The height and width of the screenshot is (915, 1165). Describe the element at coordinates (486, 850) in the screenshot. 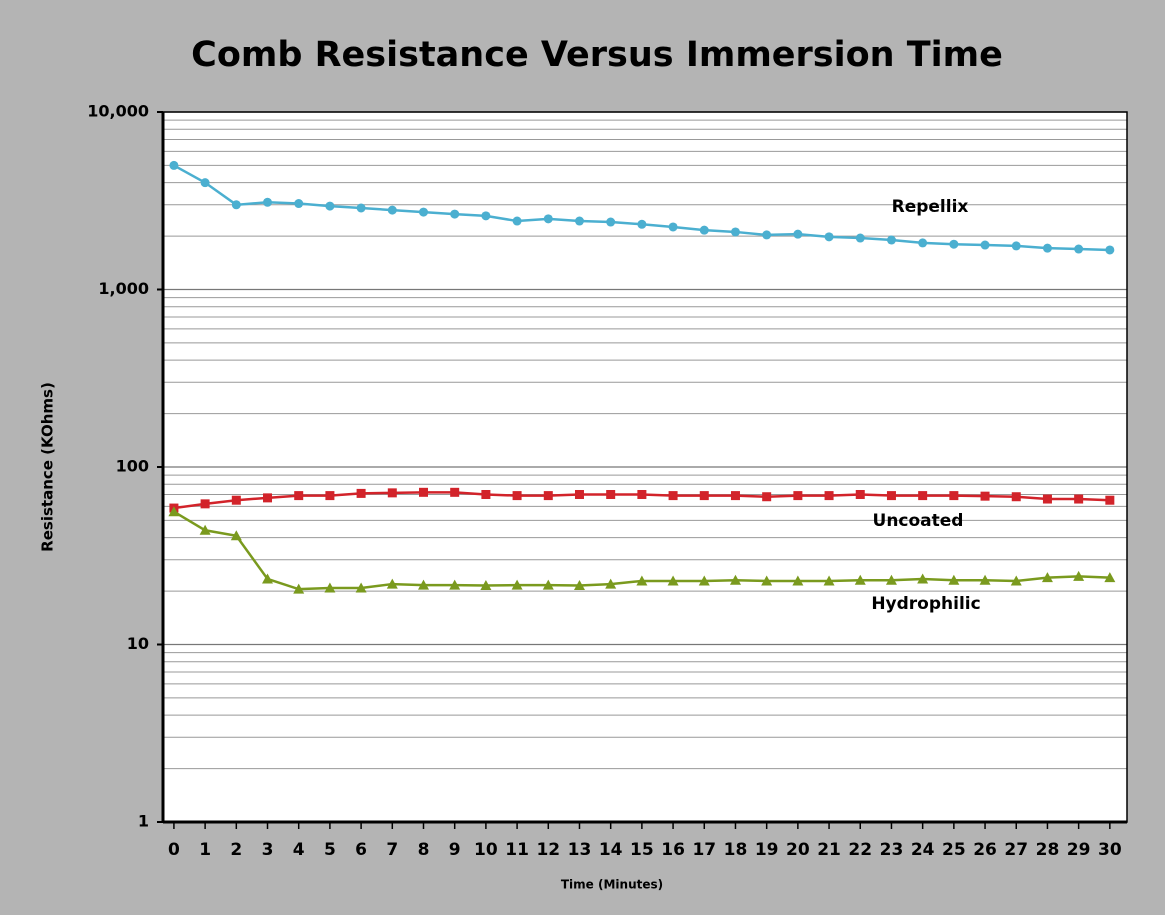

I see `x-tick-label: 10` at that location.